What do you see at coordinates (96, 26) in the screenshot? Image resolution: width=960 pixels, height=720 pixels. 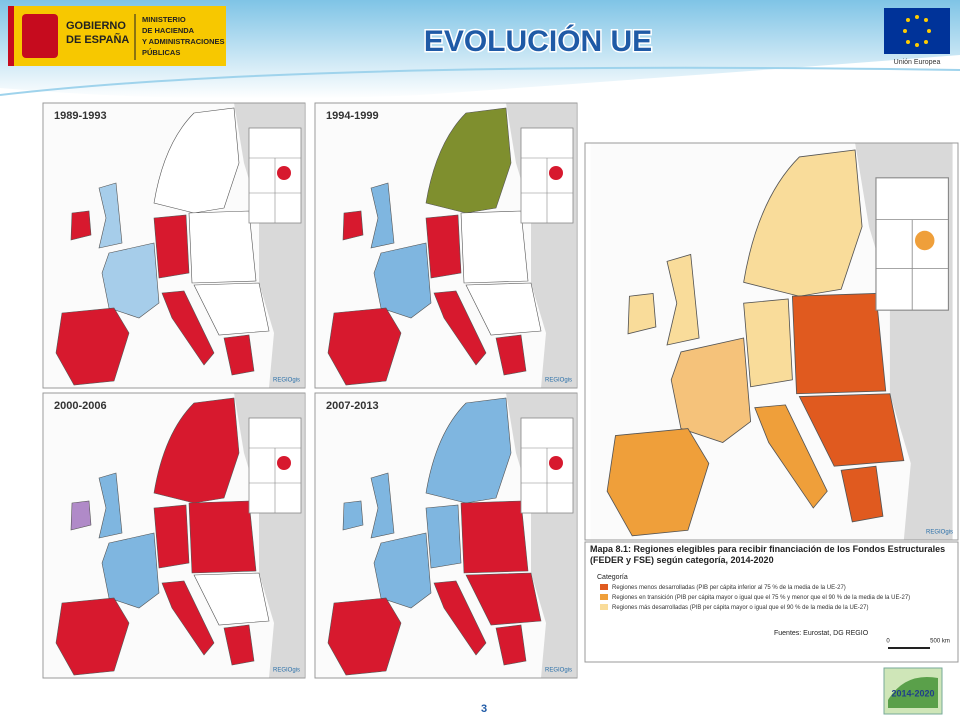 I see `gov-text: GOBIERNO` at bounding box center [96, 26].